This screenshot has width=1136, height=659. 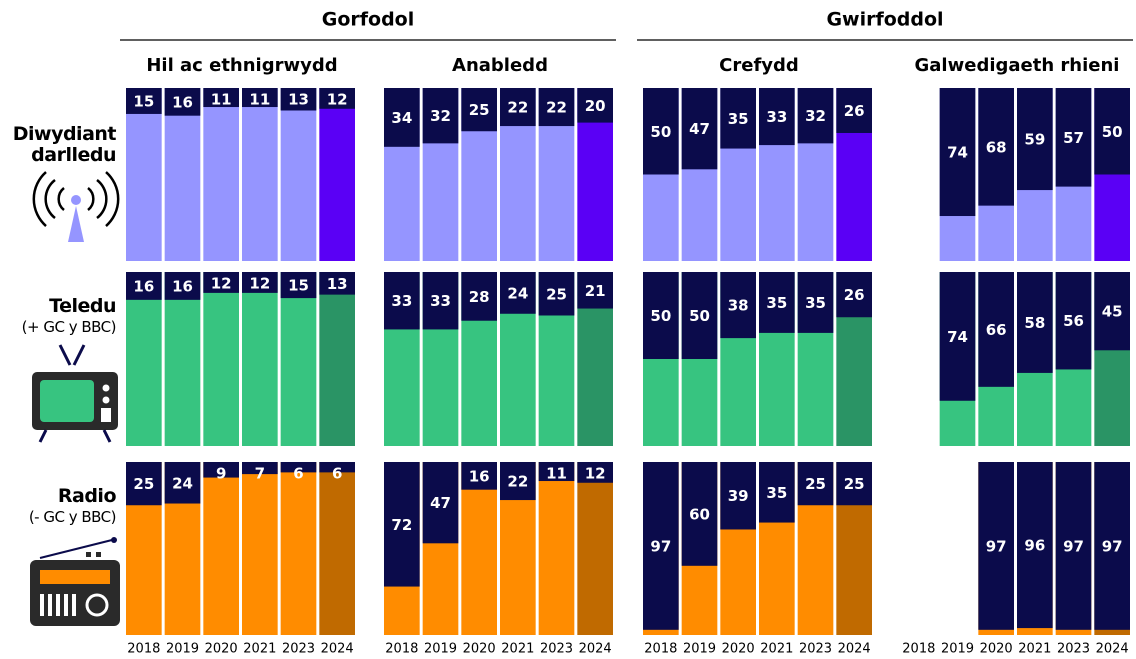 What do you see at coordinates (996, 330) in the screenshot?
I see `data-label: 66` at bounding box center [996, 330].